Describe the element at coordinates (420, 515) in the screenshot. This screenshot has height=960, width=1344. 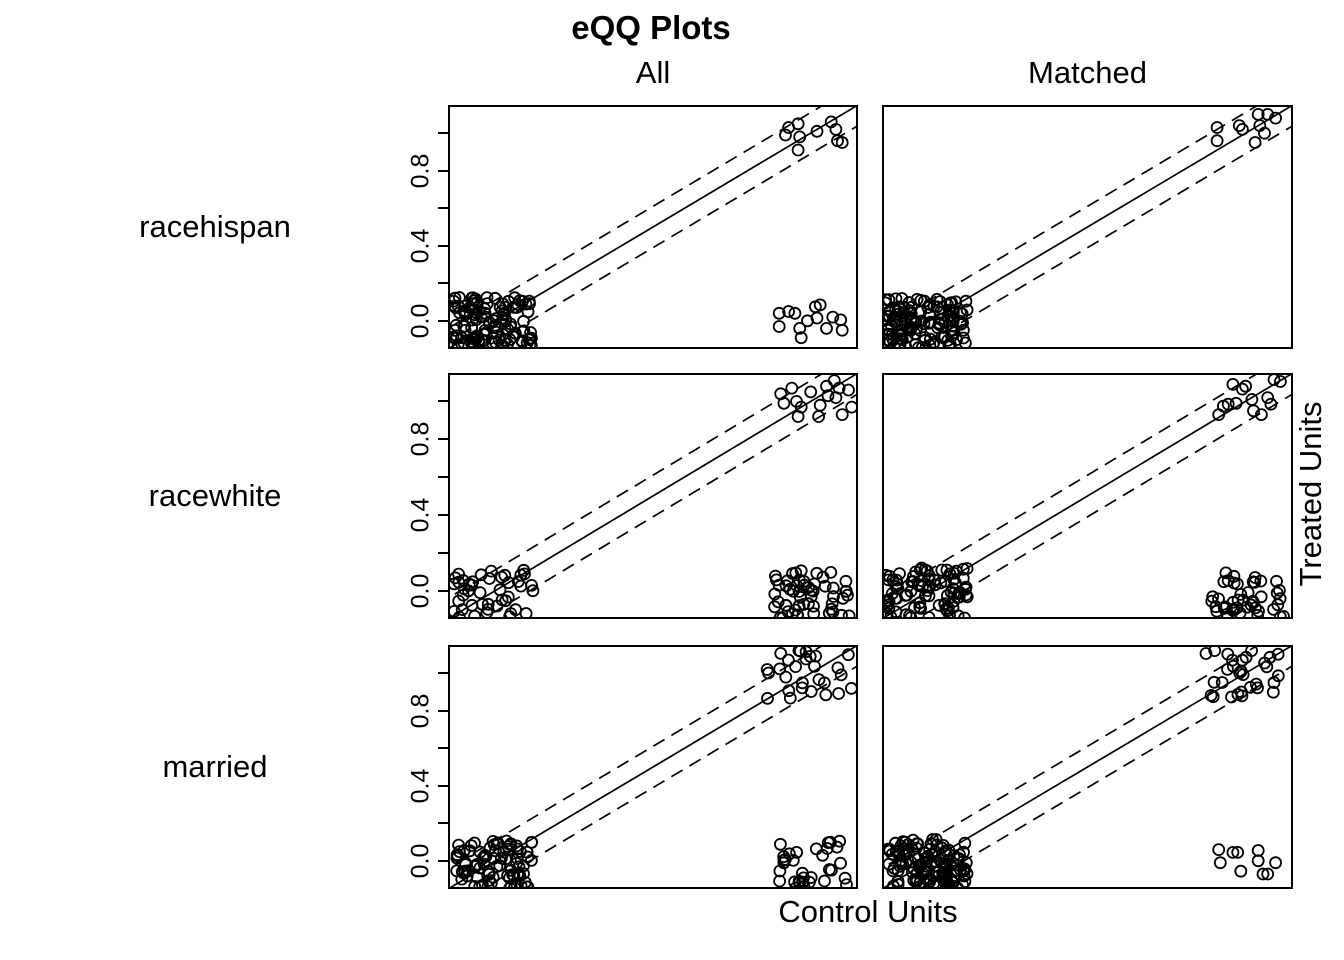
I see `y-axis-tick-label: 0.4` at that location.